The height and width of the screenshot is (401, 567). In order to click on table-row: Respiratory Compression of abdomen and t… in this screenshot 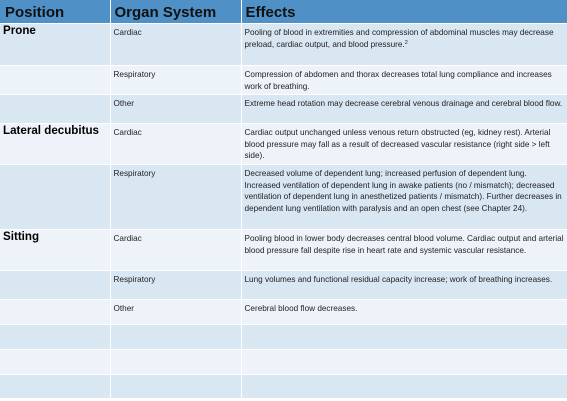, I will do `click(283, 80)`.